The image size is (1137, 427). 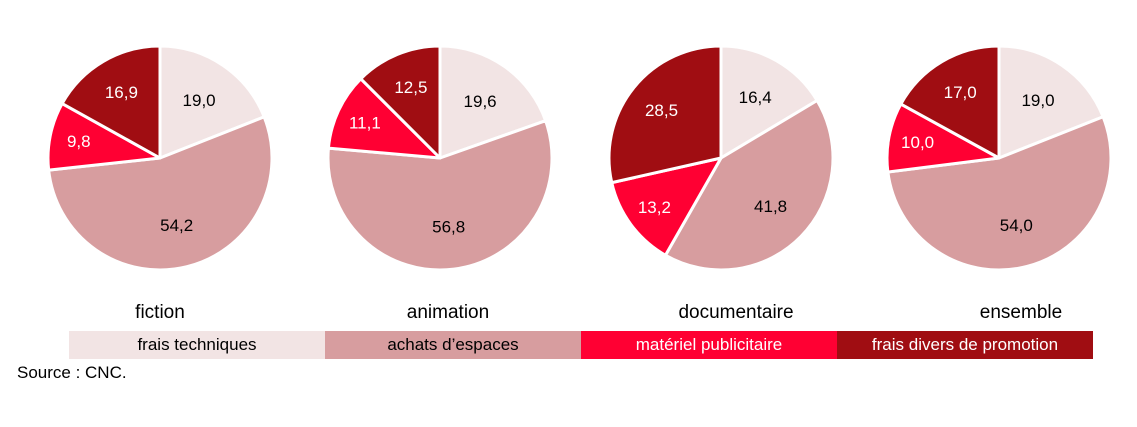 I want to click on legend-item-achats-espaces: achats d’espaces, so click(x=453, y=345).